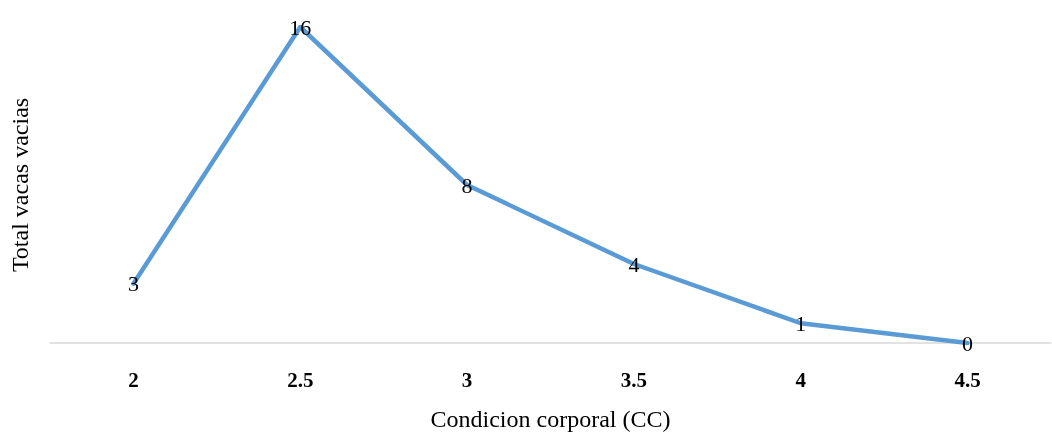 This screenshot has width=1052, height=436. I want to click on x-tick-label: 2.5, so click(300, 379).